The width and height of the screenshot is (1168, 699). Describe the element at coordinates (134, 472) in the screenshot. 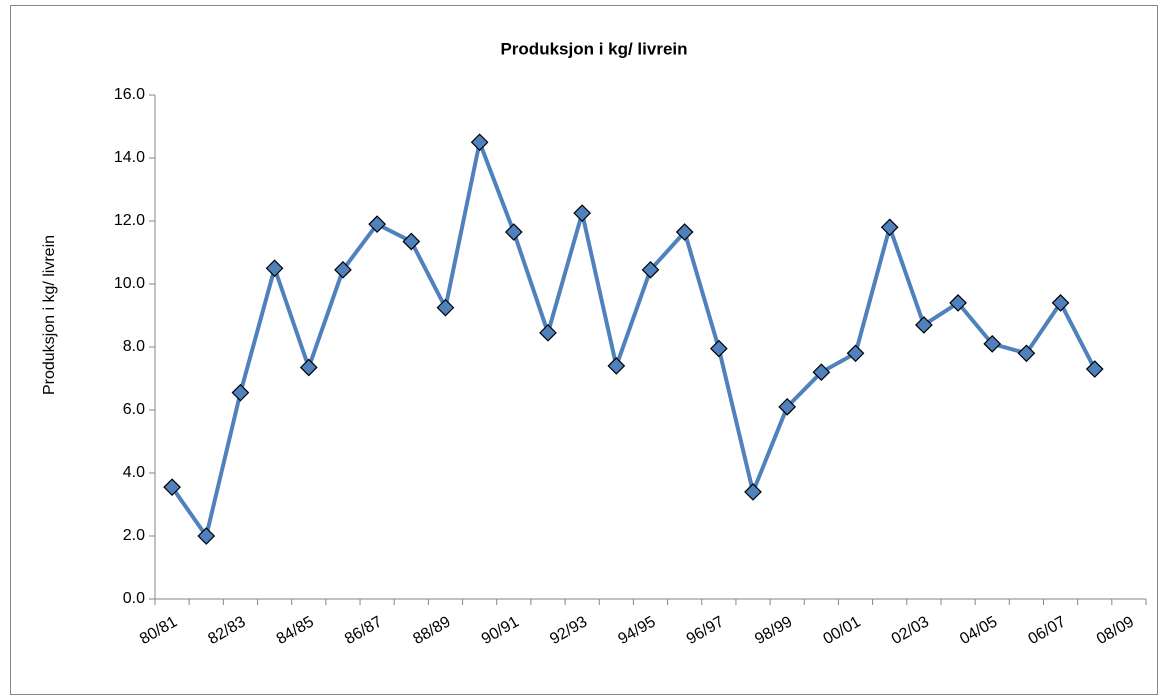

I see `y-tick-label: 4.0` at that location.